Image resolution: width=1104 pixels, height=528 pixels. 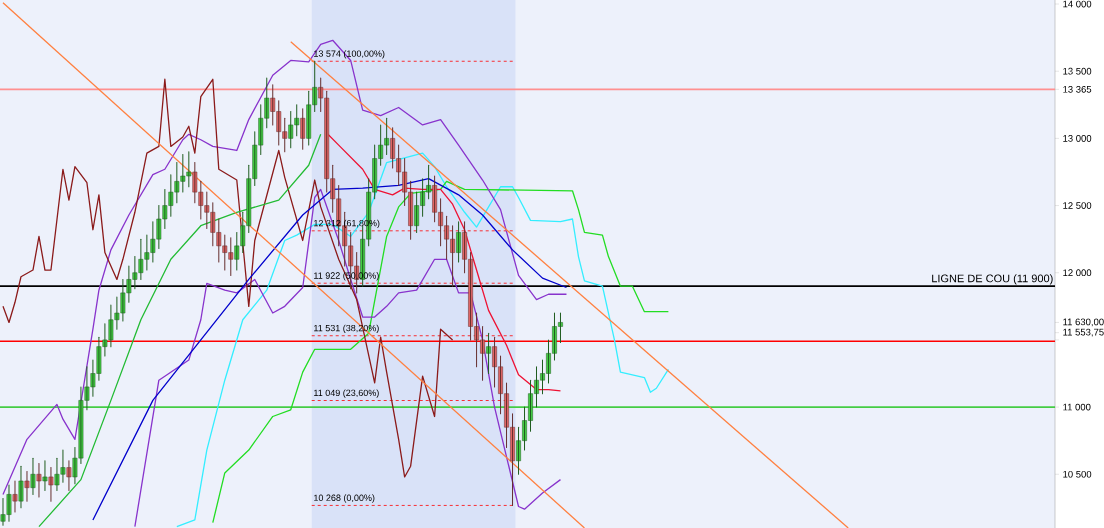 What do you see at coordinates (349, 54) in the screenshot?
I see `ref-line-label: 13 574 (100,00%)` at bounding box center [349, 54].